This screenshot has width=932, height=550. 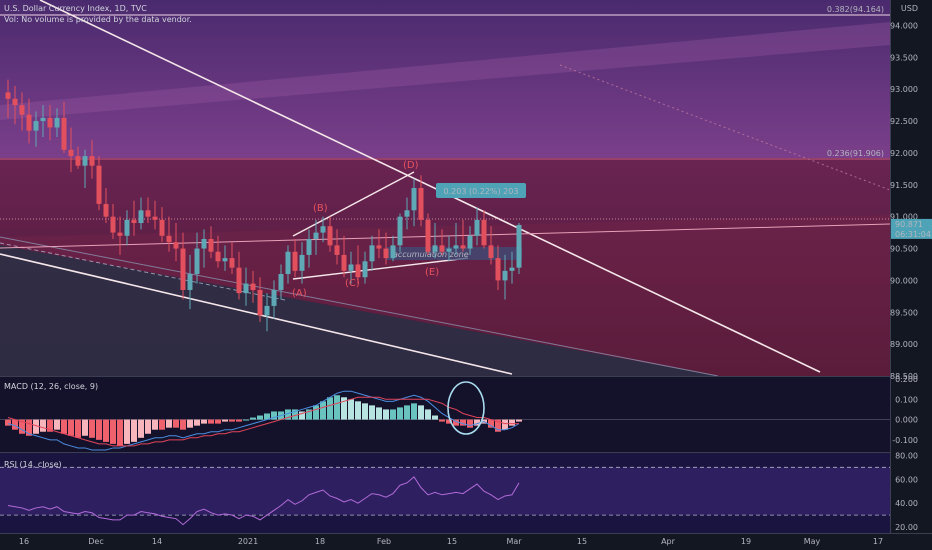 What do you see at coordinates (481, 191) in the screenshot?
I see `measure-tooltip-text: 0.203 (0.22%) 203` at bounding box center [481, 191].